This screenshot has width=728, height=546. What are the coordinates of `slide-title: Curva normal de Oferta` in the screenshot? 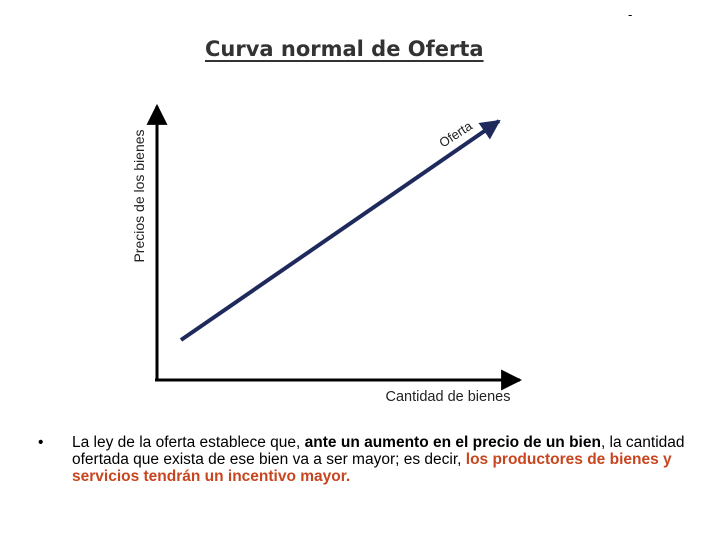 It's located at (344, 49).